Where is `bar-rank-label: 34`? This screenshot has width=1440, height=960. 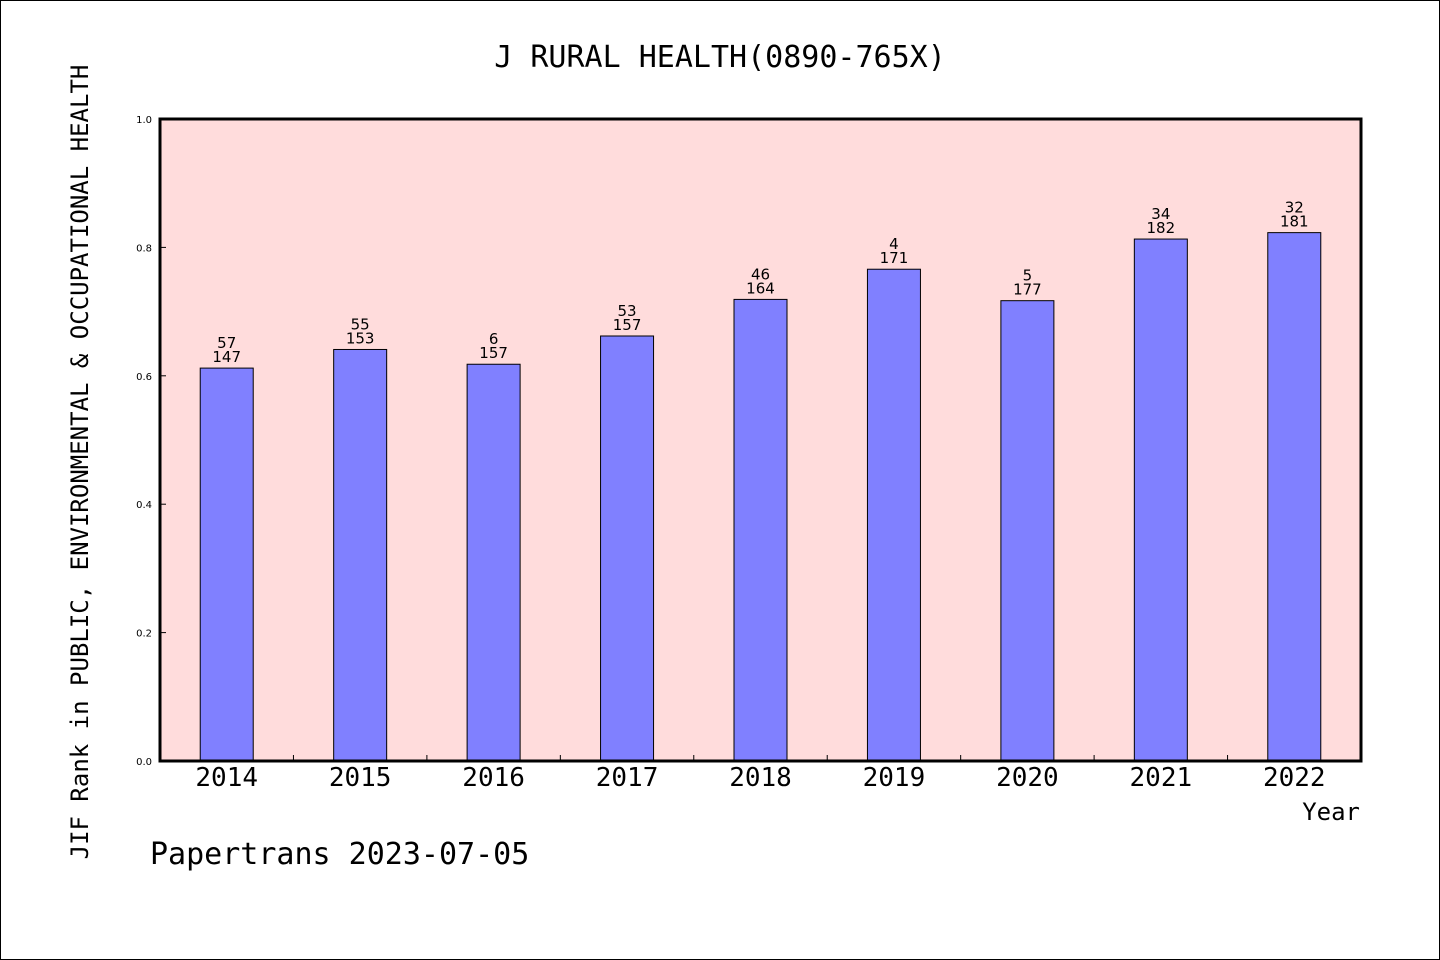
bar-rank-label: 34 is located at coordinates (1160, 214).